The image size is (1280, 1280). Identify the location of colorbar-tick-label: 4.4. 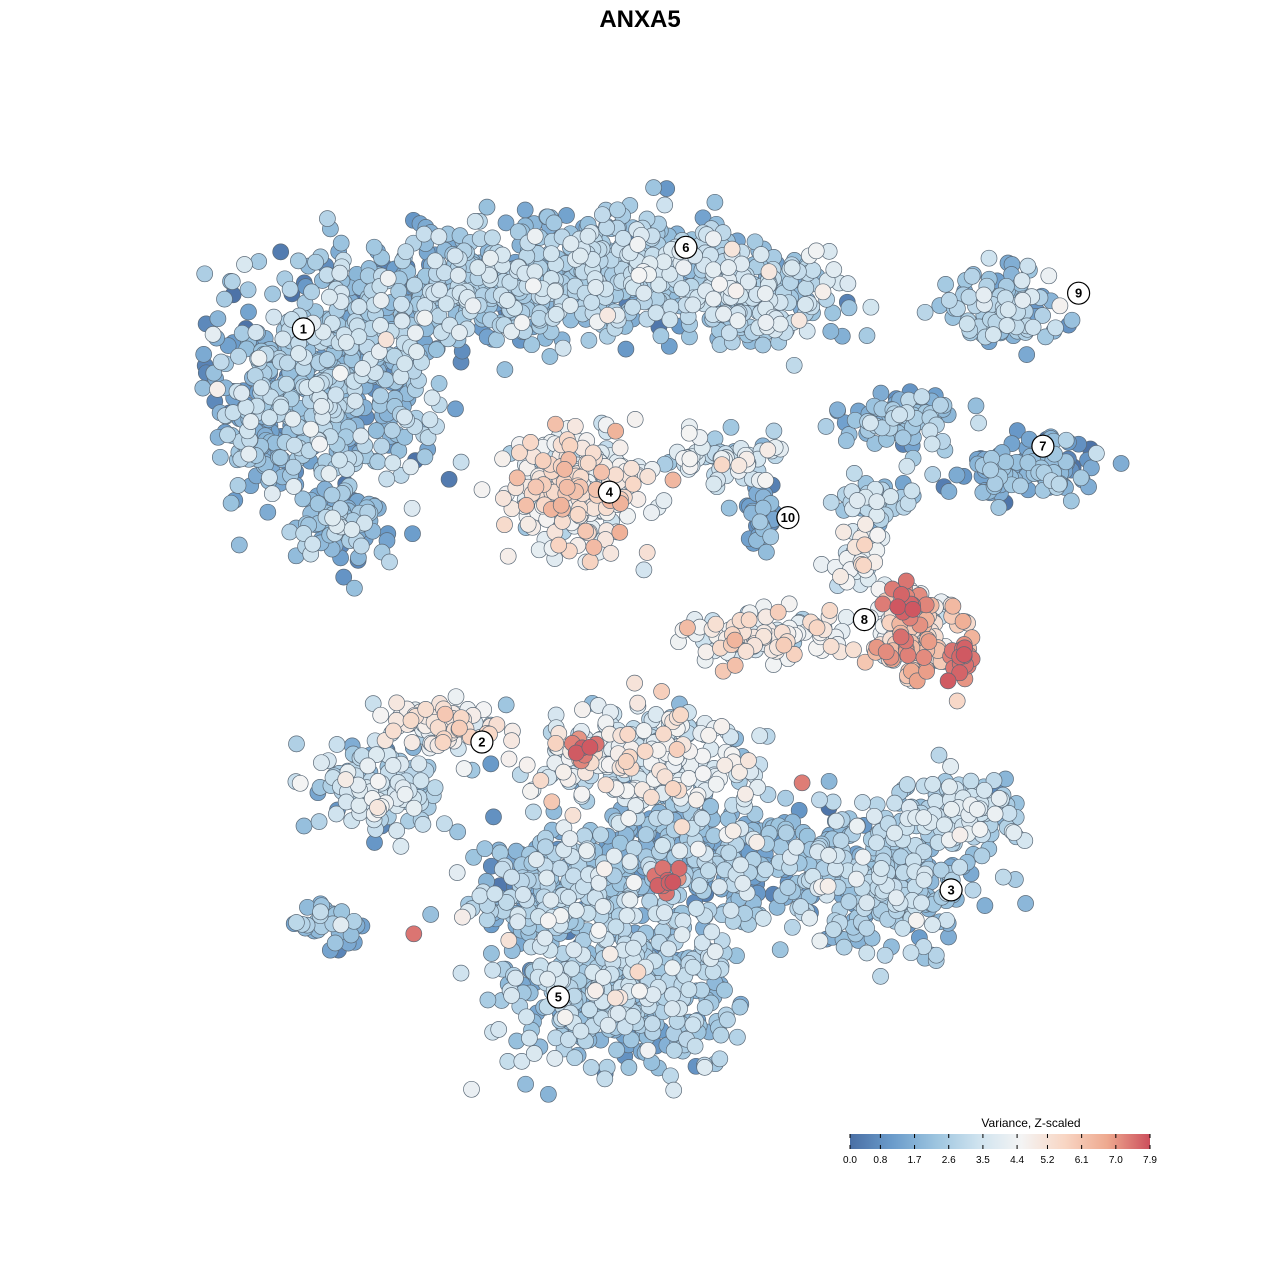
(1017, 1160).